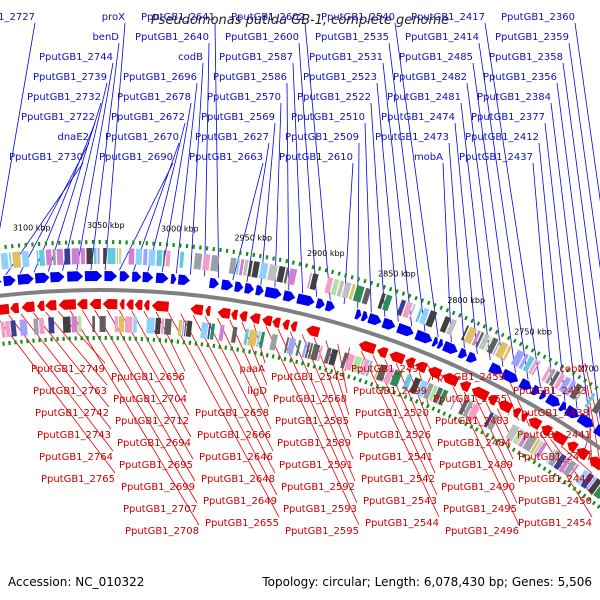 The height and width of the screenshot is (600, 600). Describe the element at coordinates (253, 238) in the screenshot. I see `kbp-tick-label: 2950 kbp` at that location.